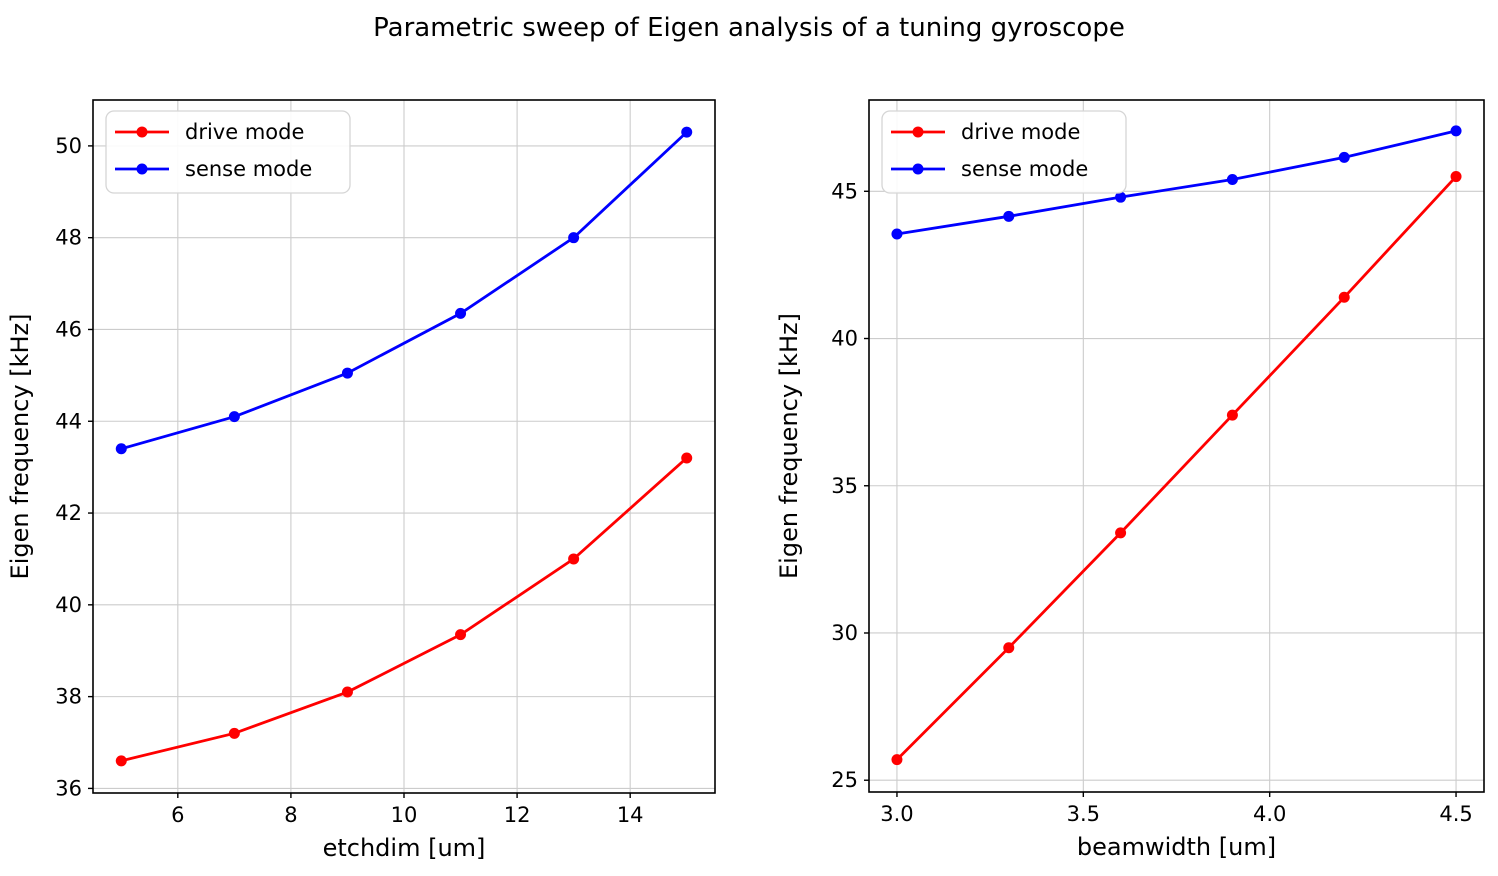 The height and width of the screenshot is (876, 1498). I want to click on y-tick-label: 45, so click(844, 191).